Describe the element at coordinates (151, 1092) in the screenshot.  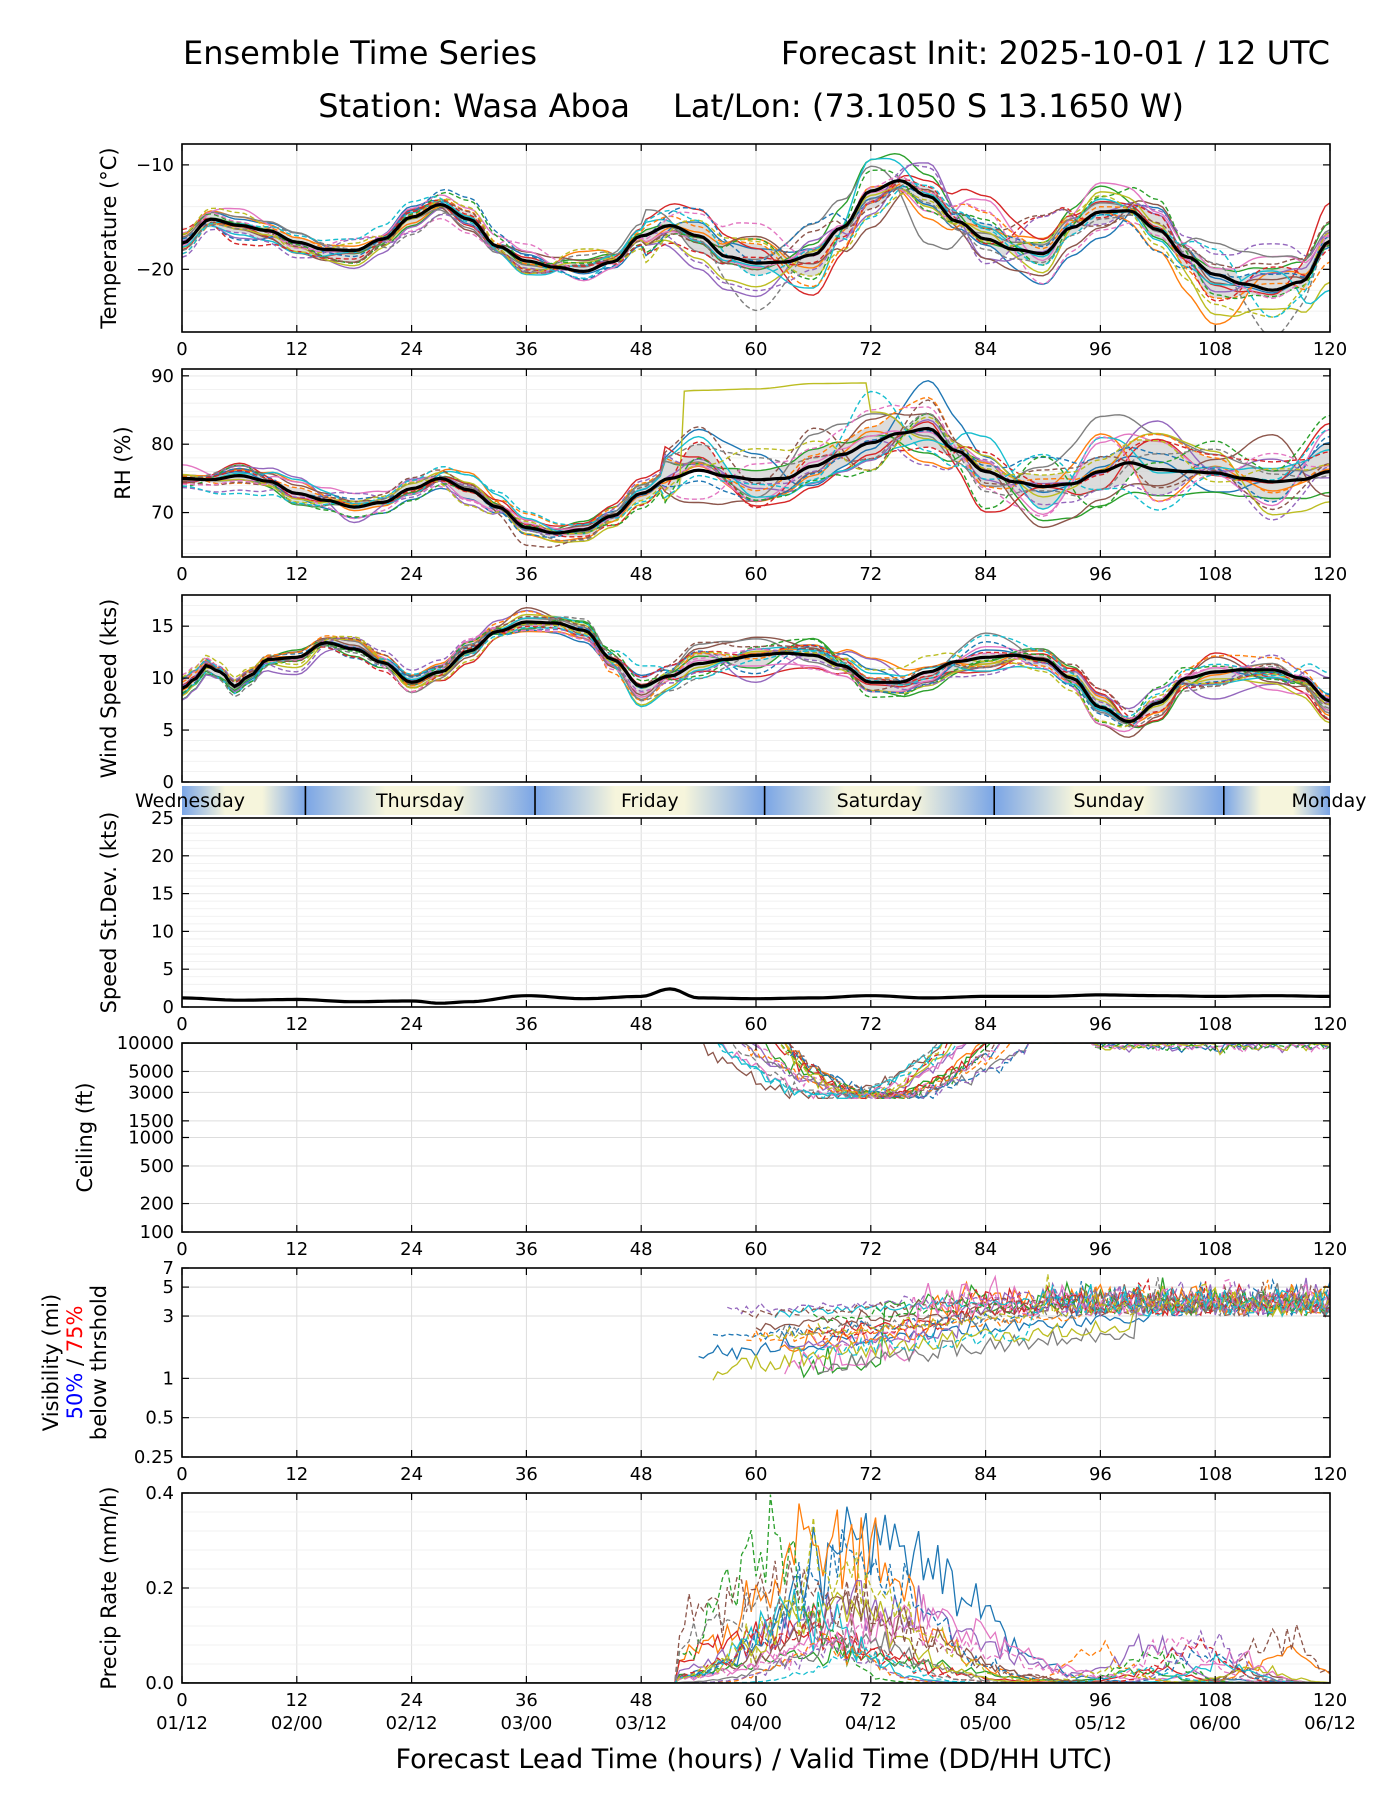
I see `y-tick-label: 3000` at that location.